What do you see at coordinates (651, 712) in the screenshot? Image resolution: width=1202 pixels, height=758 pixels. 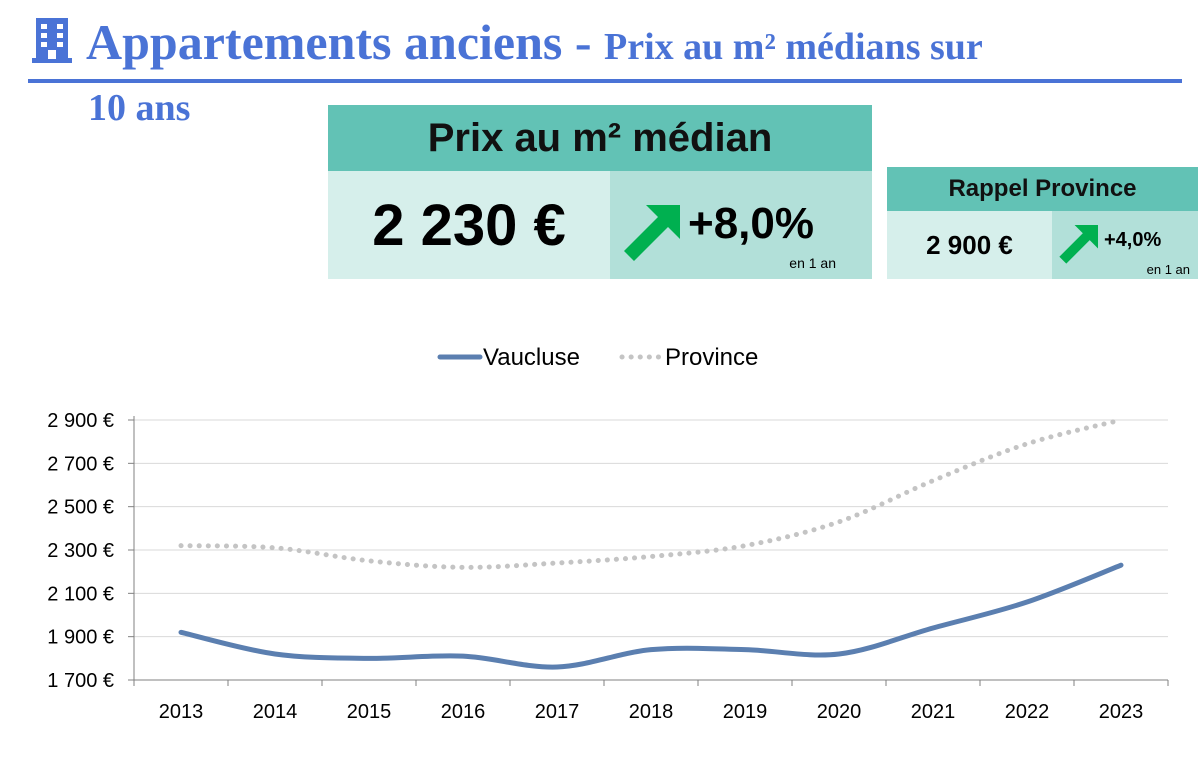 I see `x-tick-label: 2018` at bounding box center [651, 712].